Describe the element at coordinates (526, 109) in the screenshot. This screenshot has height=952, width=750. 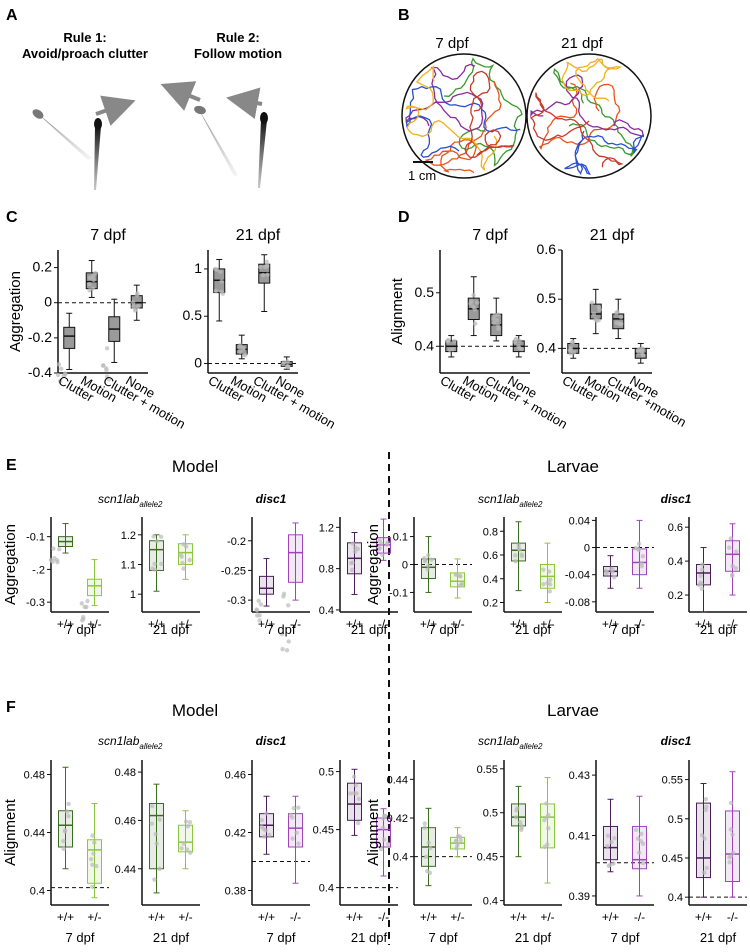
I see `panel-b: 7 dpf 21 dpf 1 cm` at that location.